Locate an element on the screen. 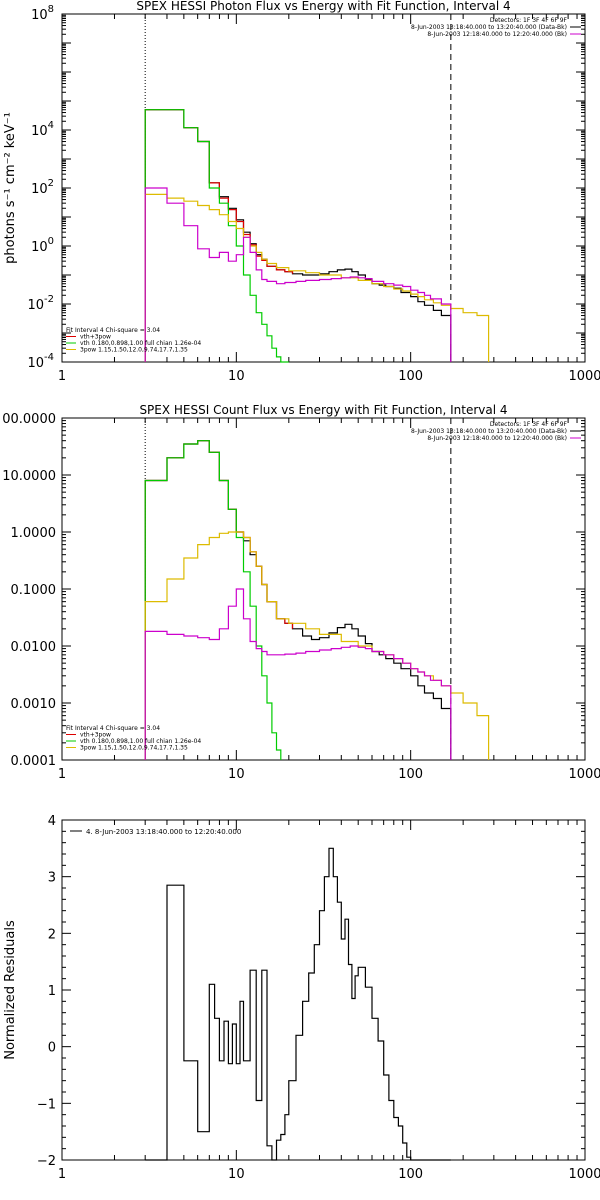 The width and height of the screenshot is (600, 1200). y-tick-label: −2 is located at coordinates (46, 1161).